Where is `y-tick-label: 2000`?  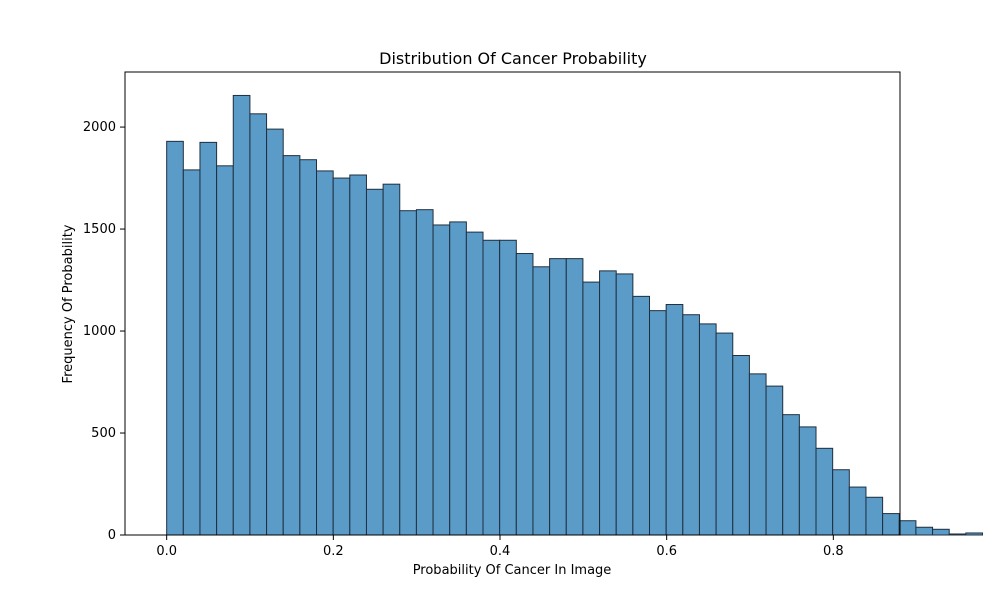 y-tick-label: 2000 is located at coordinates (99, 127).